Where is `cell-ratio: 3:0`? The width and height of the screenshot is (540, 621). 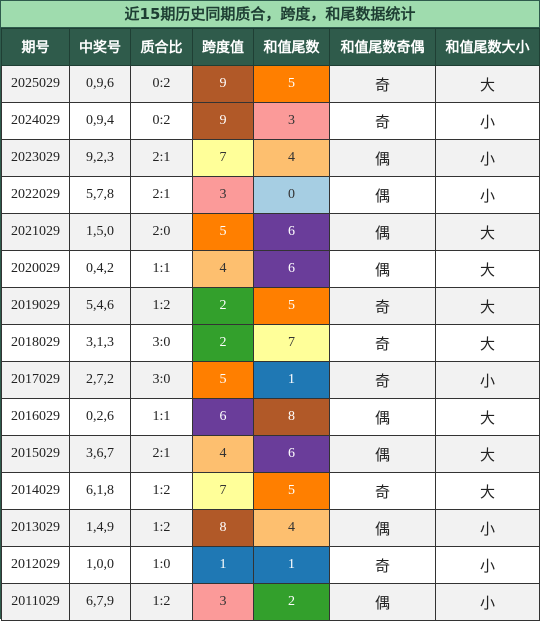
cell-ratio: 3:0 is located at coordinates (161, 343).